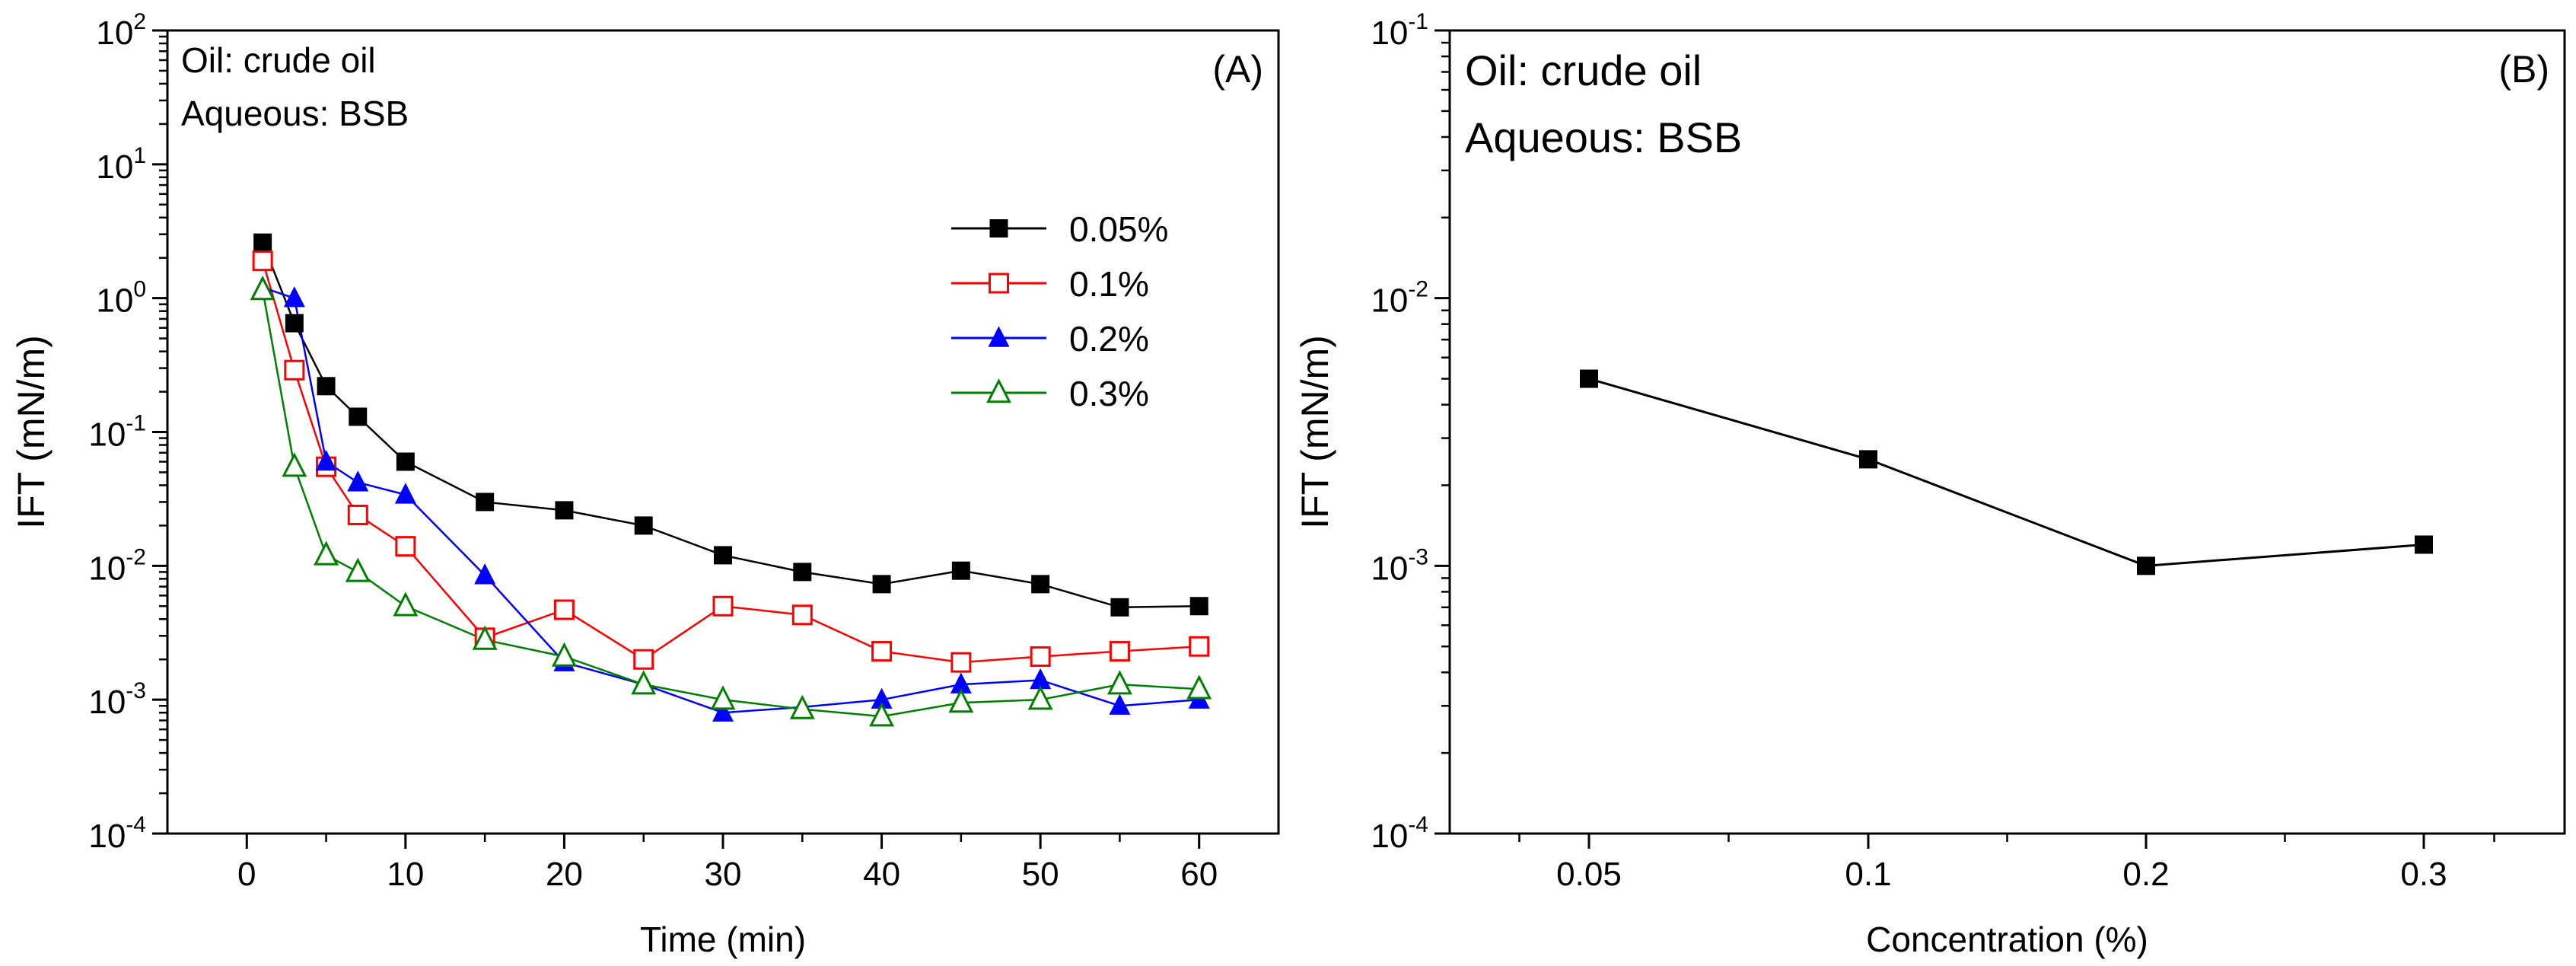 The width and height of the screenshot is (2576, 966). Describe the element at coordinates (1199, 875) in the screenshot. I see `x-tick-label: 60` at that location.